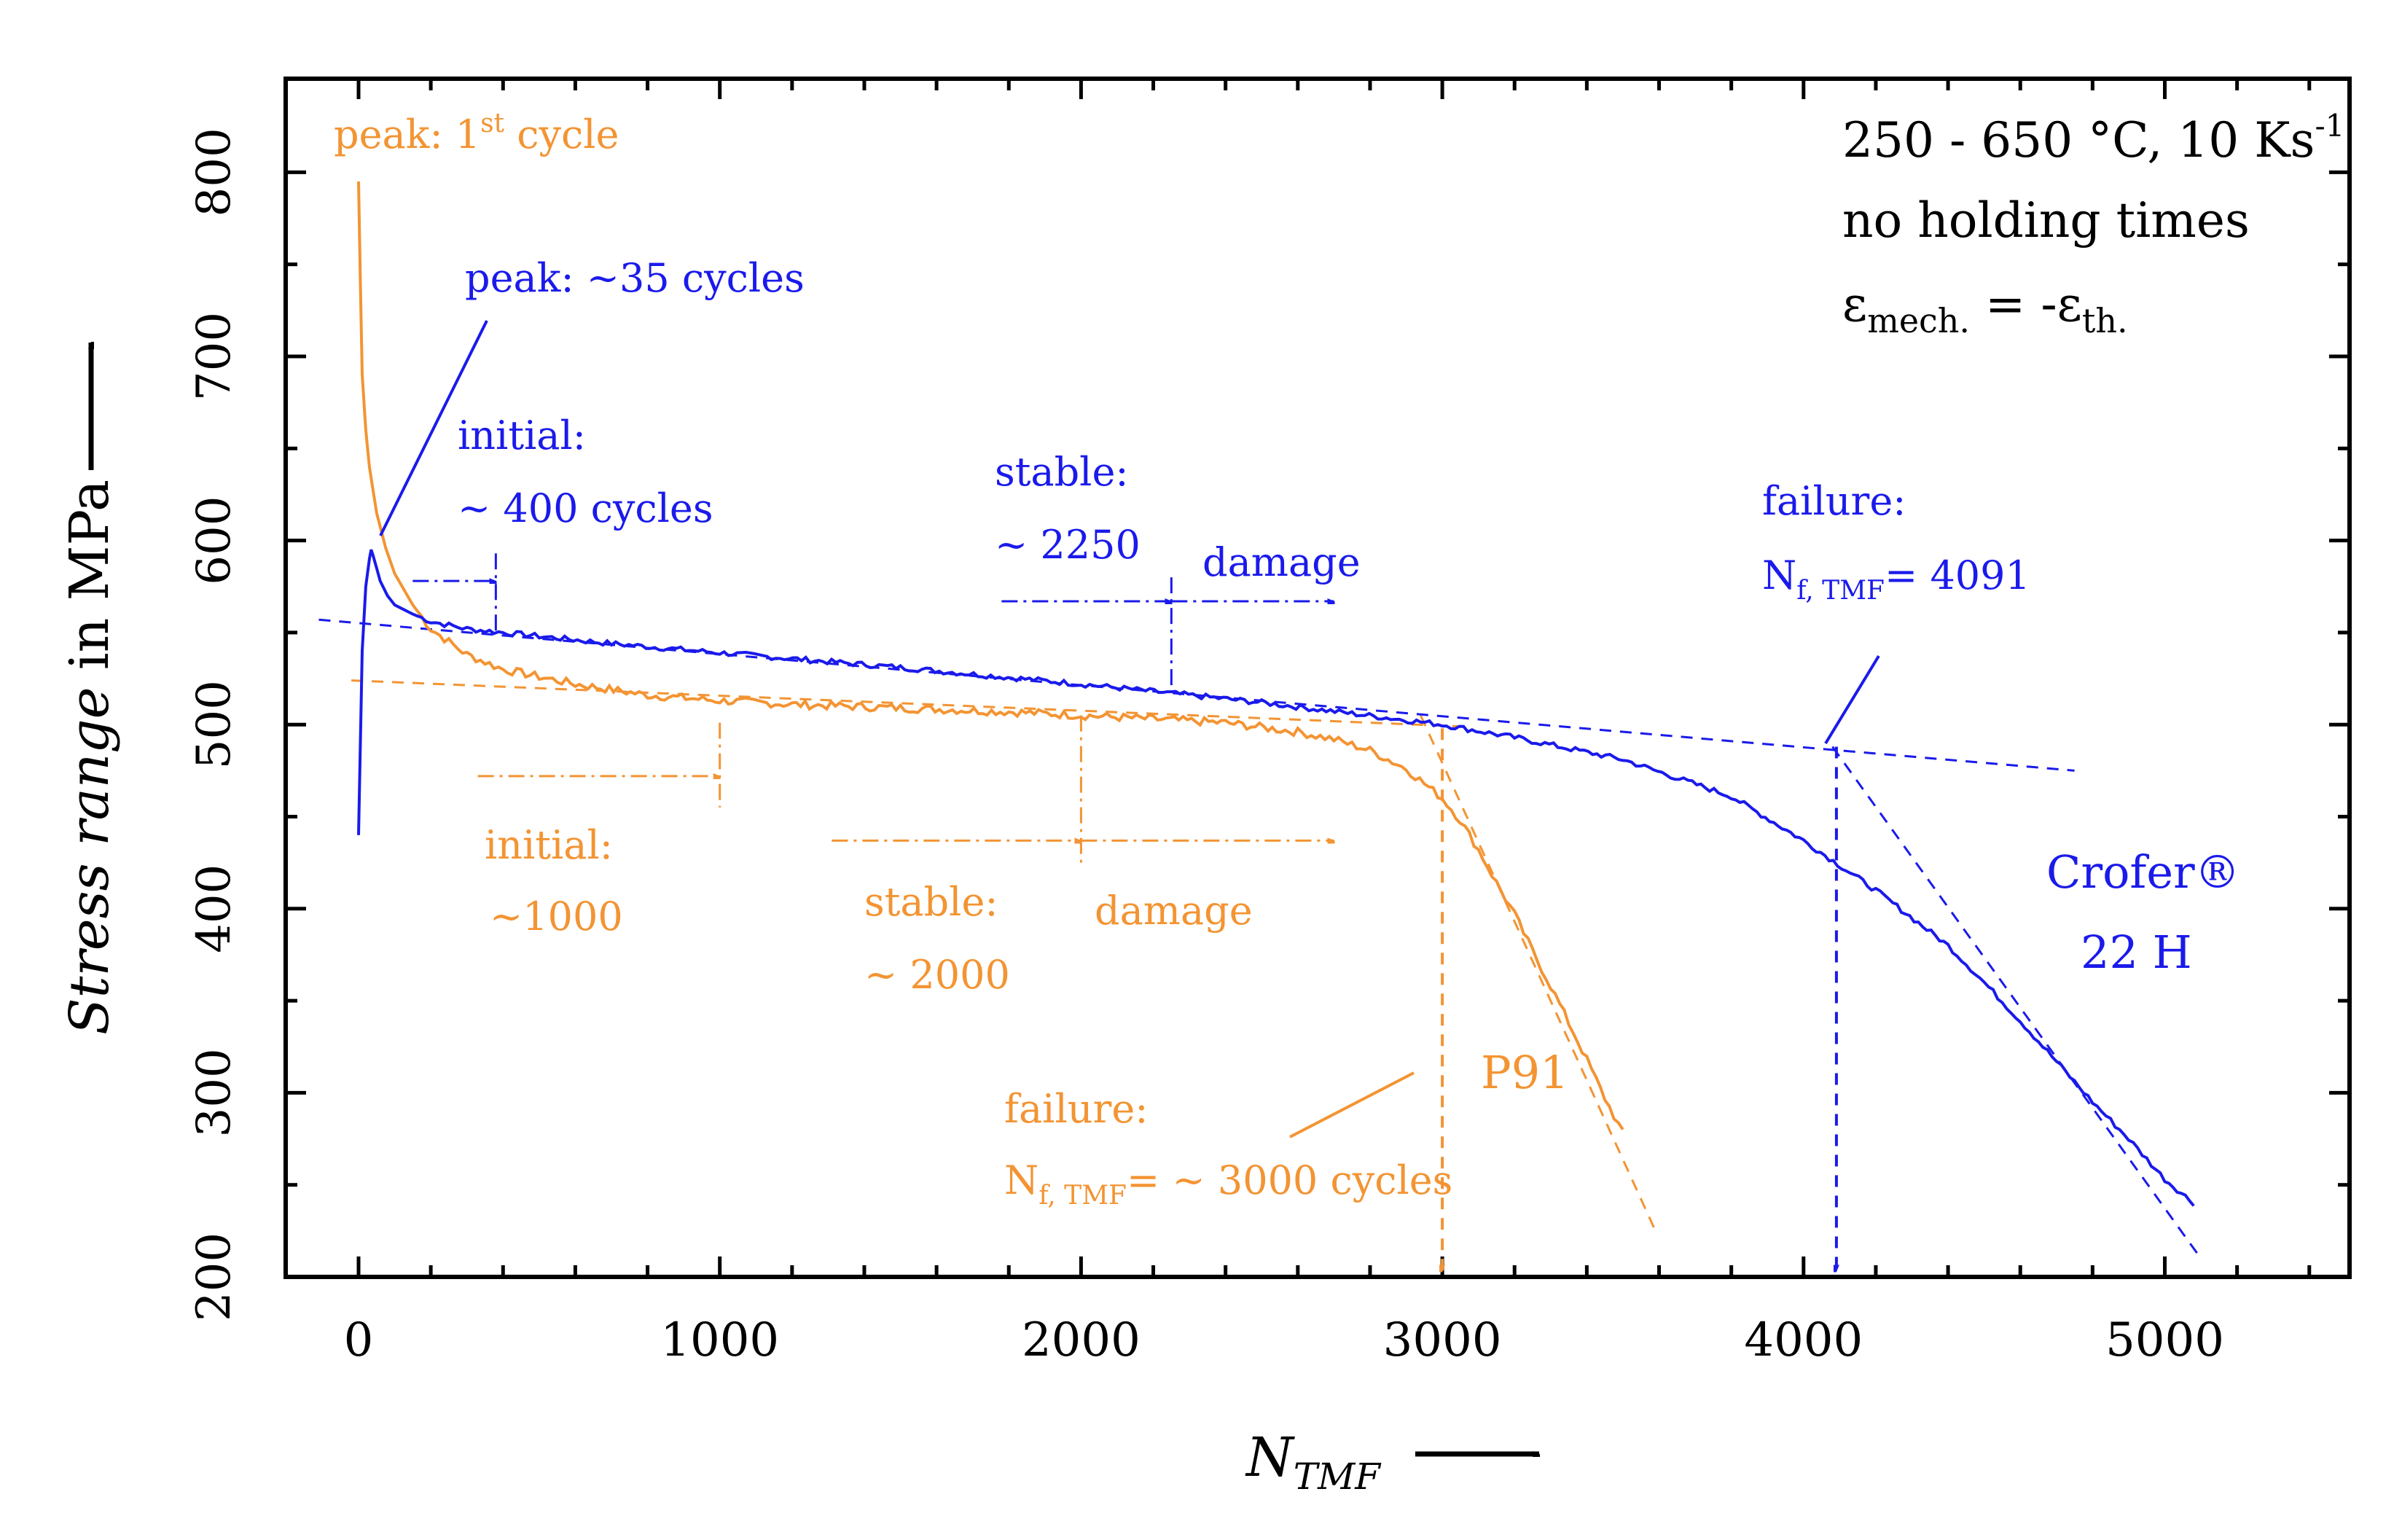 The width and height of the screenshot is (2394, 1540). Describe the element at coordinates (585, 508) in the screenshot. I see `crofer-initial-value: ~ 400 cycles` at that location.